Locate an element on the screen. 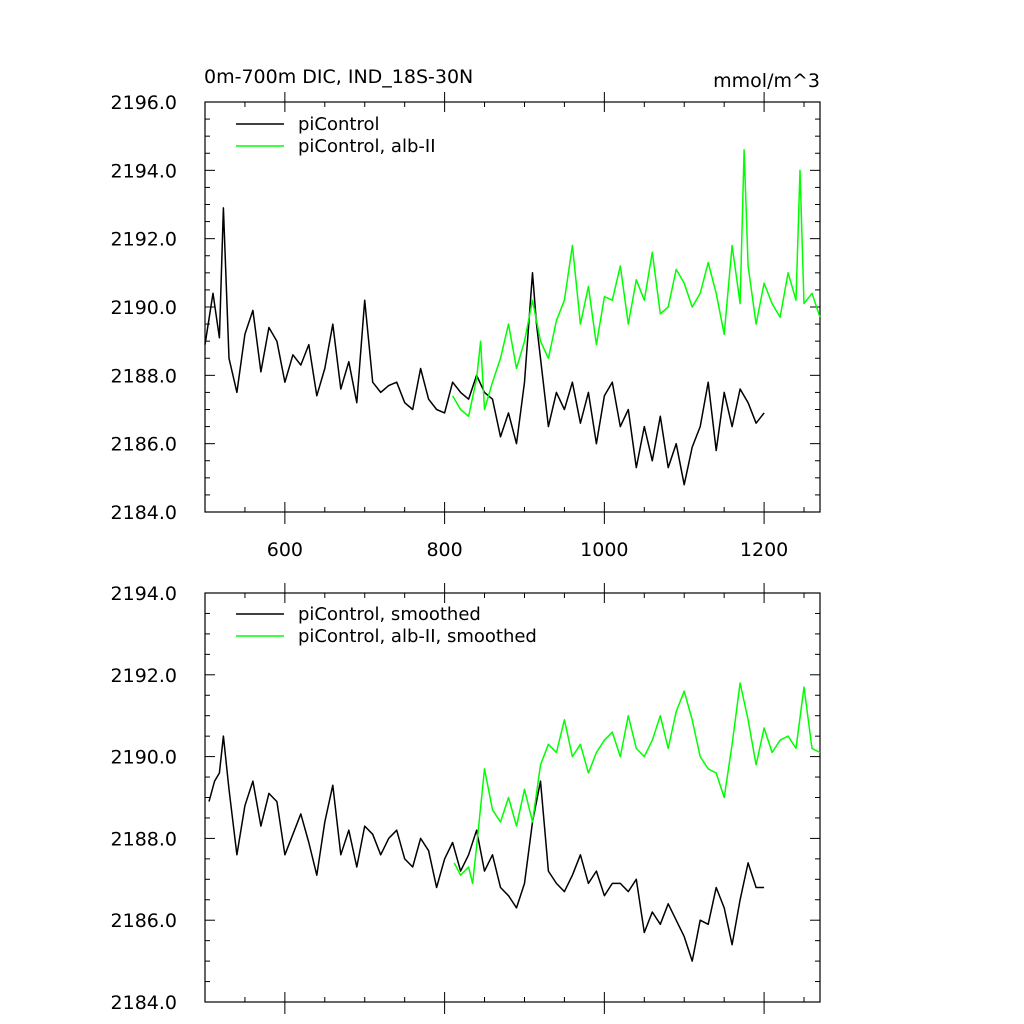 Image resolution: width=1024 pixels, height=1024 pixels. legend-label-0: piControl is located at coordinates (339, 124).